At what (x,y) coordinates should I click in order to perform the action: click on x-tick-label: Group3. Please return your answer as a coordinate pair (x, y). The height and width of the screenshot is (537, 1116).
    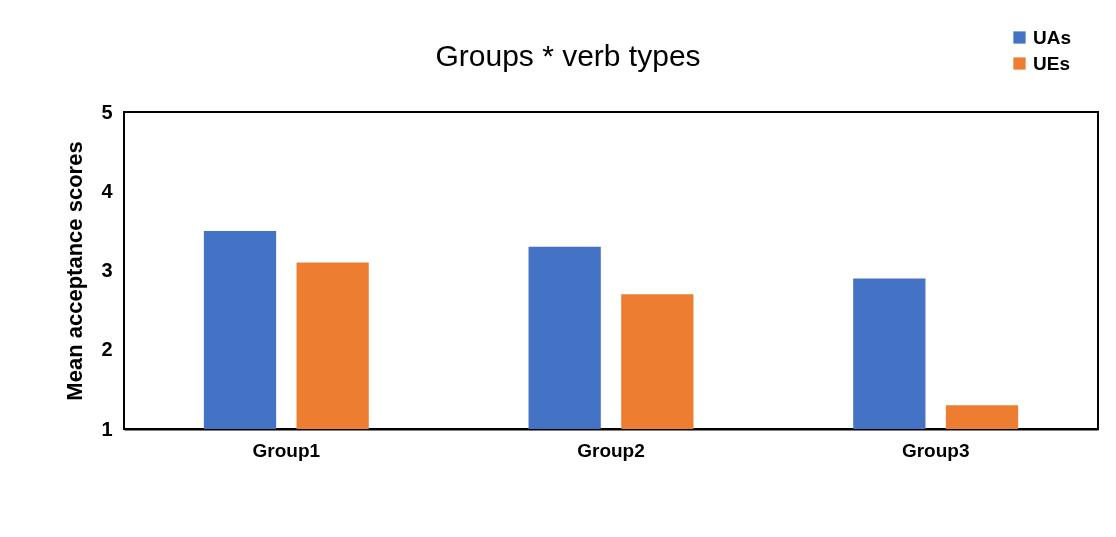
    Looking at the image, I should click on (935, 450).